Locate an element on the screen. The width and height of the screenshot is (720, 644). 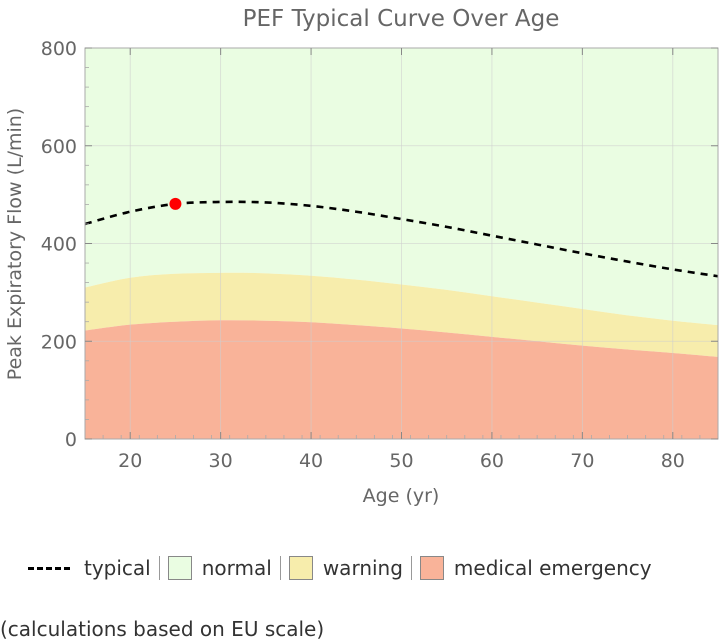
warning-swatch-icon is located at coordinates (300, 568).